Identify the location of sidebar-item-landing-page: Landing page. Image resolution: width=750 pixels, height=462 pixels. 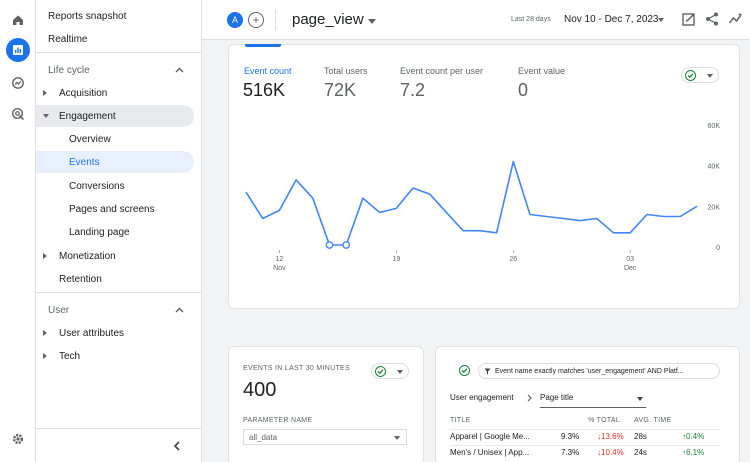
(115, 232).